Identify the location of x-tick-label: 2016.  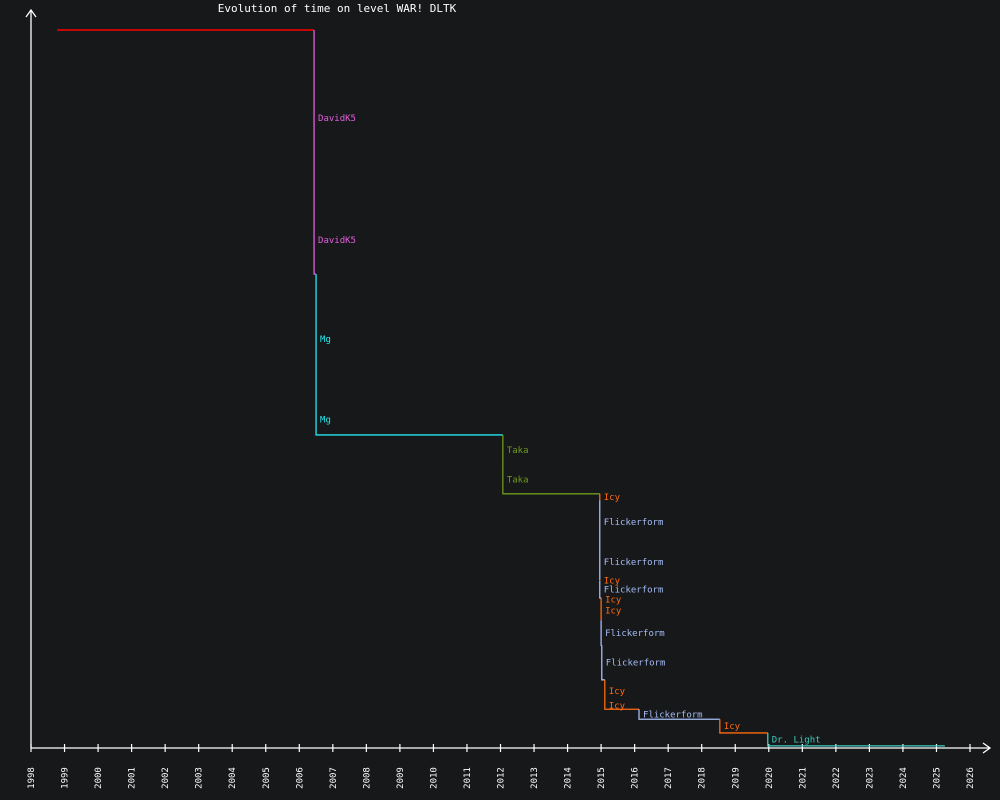
(636, 778).